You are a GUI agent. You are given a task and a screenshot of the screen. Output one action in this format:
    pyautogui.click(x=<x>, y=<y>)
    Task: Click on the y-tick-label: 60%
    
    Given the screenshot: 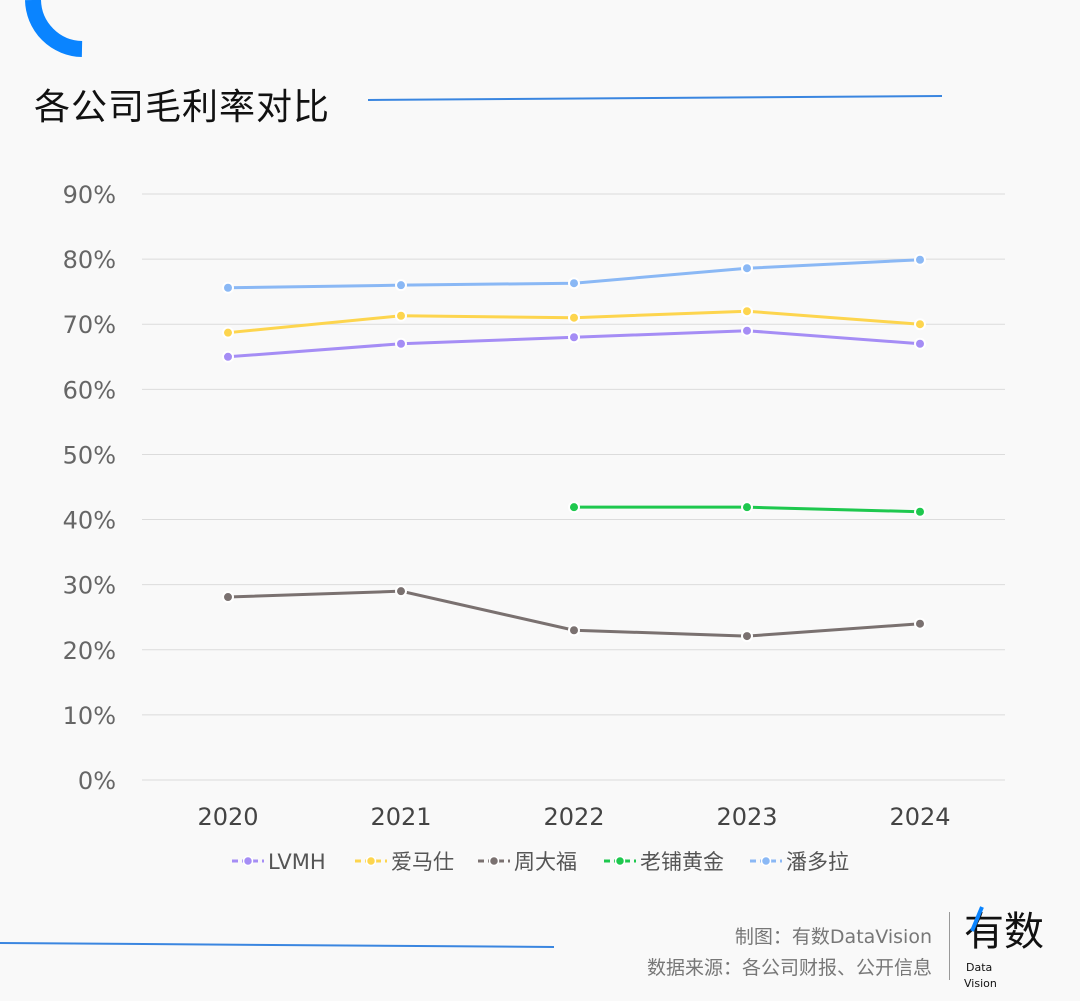 What is the action you would take?
    pyautogui.click(x=89, y=390)
    